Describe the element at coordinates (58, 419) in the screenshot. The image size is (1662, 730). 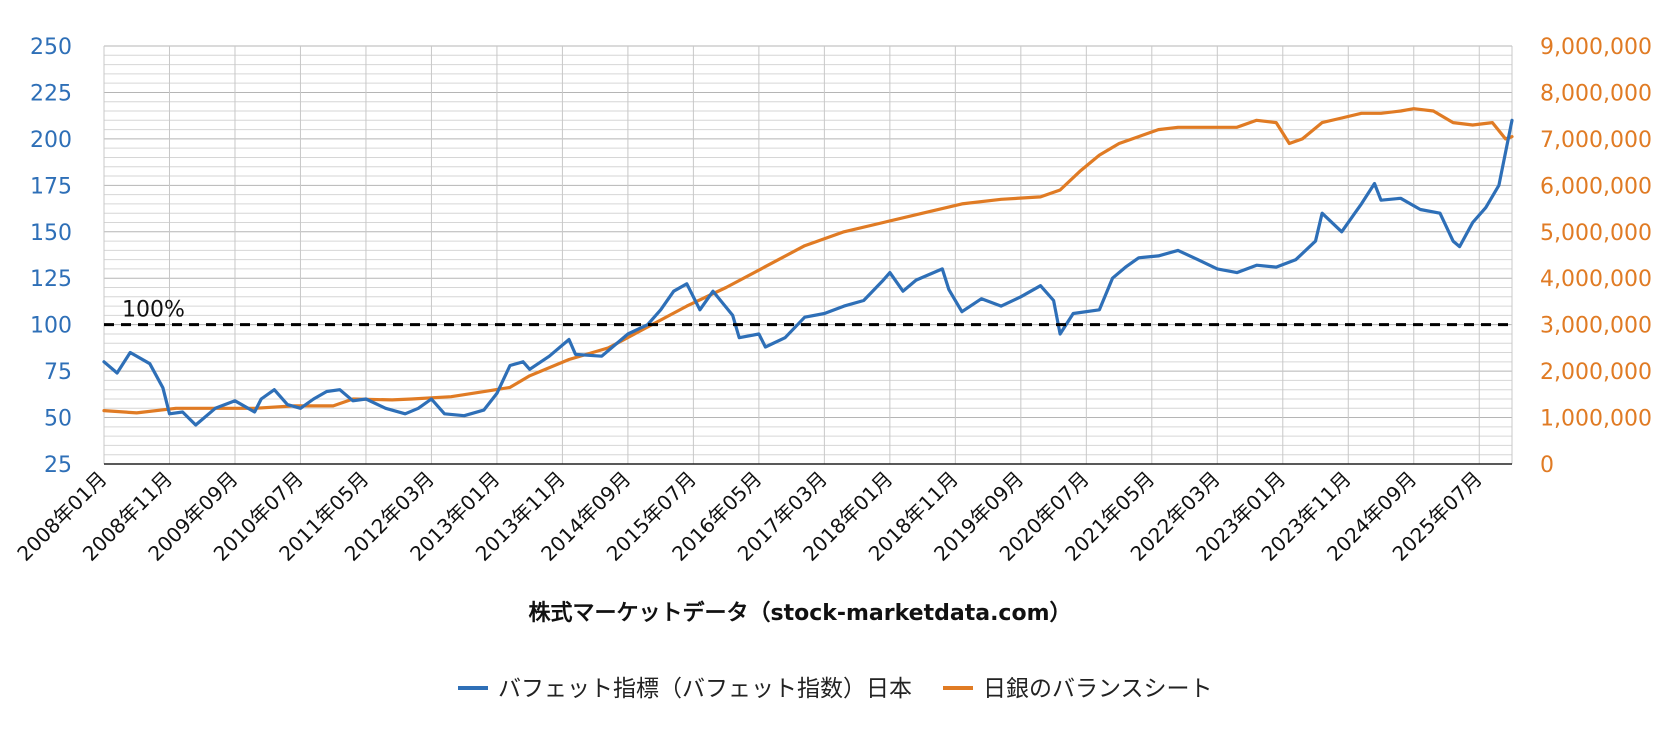
I see `left-axis-tick-label: 50` at that location.